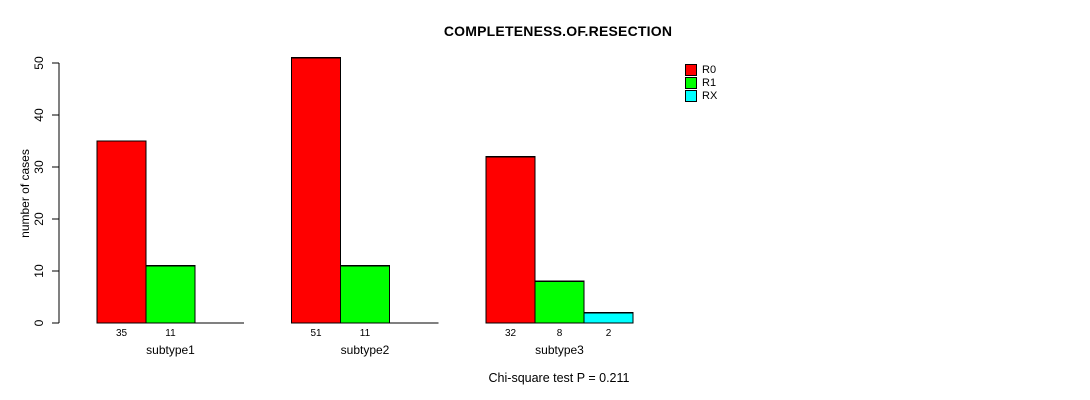 This screenshot has height=400, width=1090. Describe the element at coordinates (39, 219) in the screenshot. I see `y-axis-tick-label: 20` at that location.